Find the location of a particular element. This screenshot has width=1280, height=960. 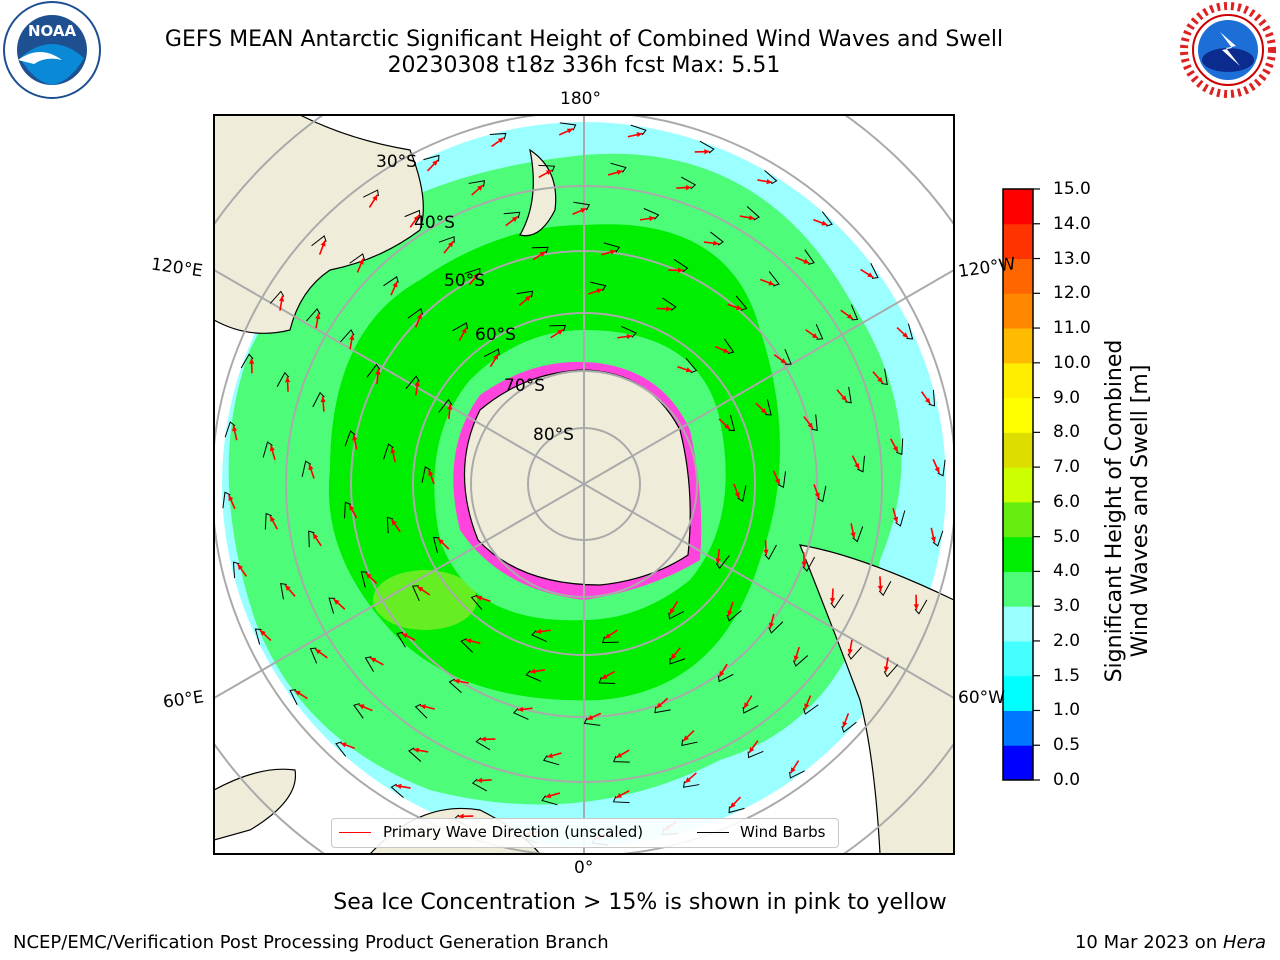

legend-wave-label: Primary Wave Direction (unscaled) is located at coordinates (513, 832).